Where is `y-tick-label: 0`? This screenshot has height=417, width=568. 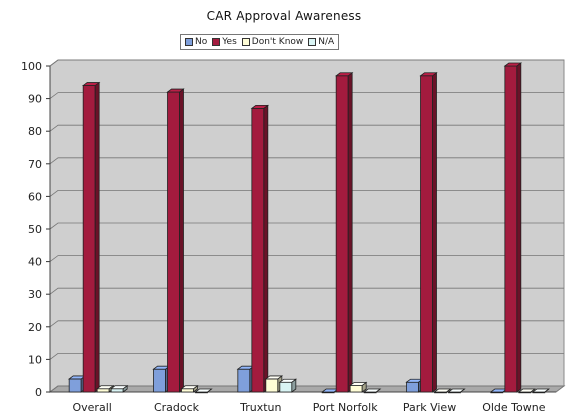 y-tick-label: 0 is located at coordinates (38, 392).